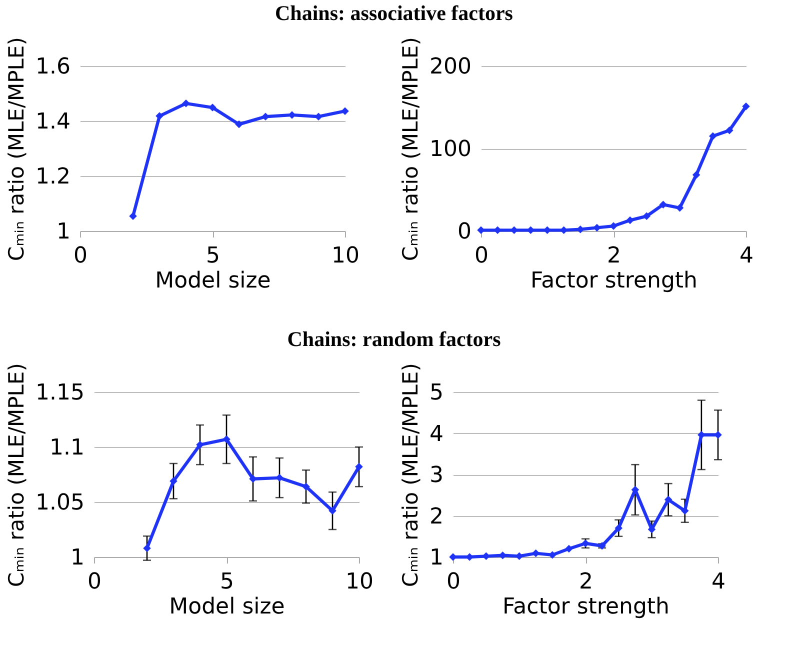 Image resolution: width=788 pixels, height=656 pixels. What do you see at coordinates (465, 232) in the screenshot?
I see `y-tick-label: 0` at bounding box center [465, 232].